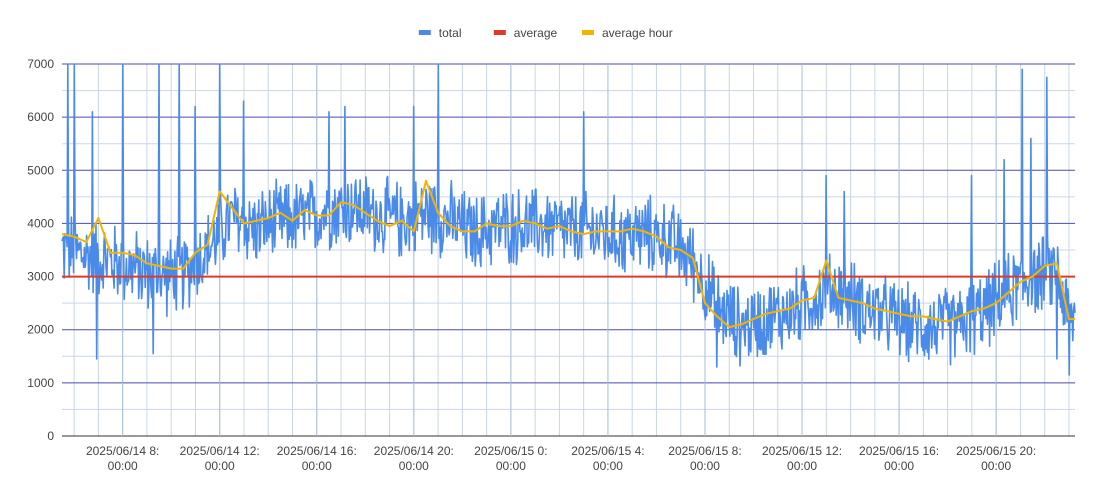  Describe the element at coordinates (40, 330) in the screenshot. I see `y-tick-label: 2000` at that location.